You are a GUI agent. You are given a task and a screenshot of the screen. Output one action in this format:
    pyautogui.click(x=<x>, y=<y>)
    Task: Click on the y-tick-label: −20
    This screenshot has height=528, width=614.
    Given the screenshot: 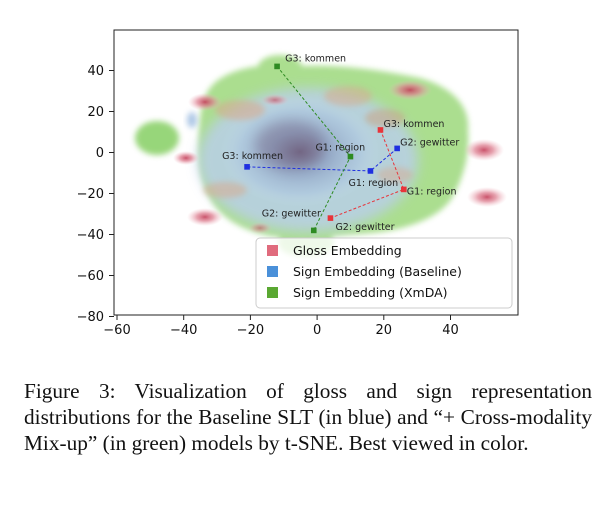 What is the action you would take?
    pyautogui.click(x=90, y=194)
    